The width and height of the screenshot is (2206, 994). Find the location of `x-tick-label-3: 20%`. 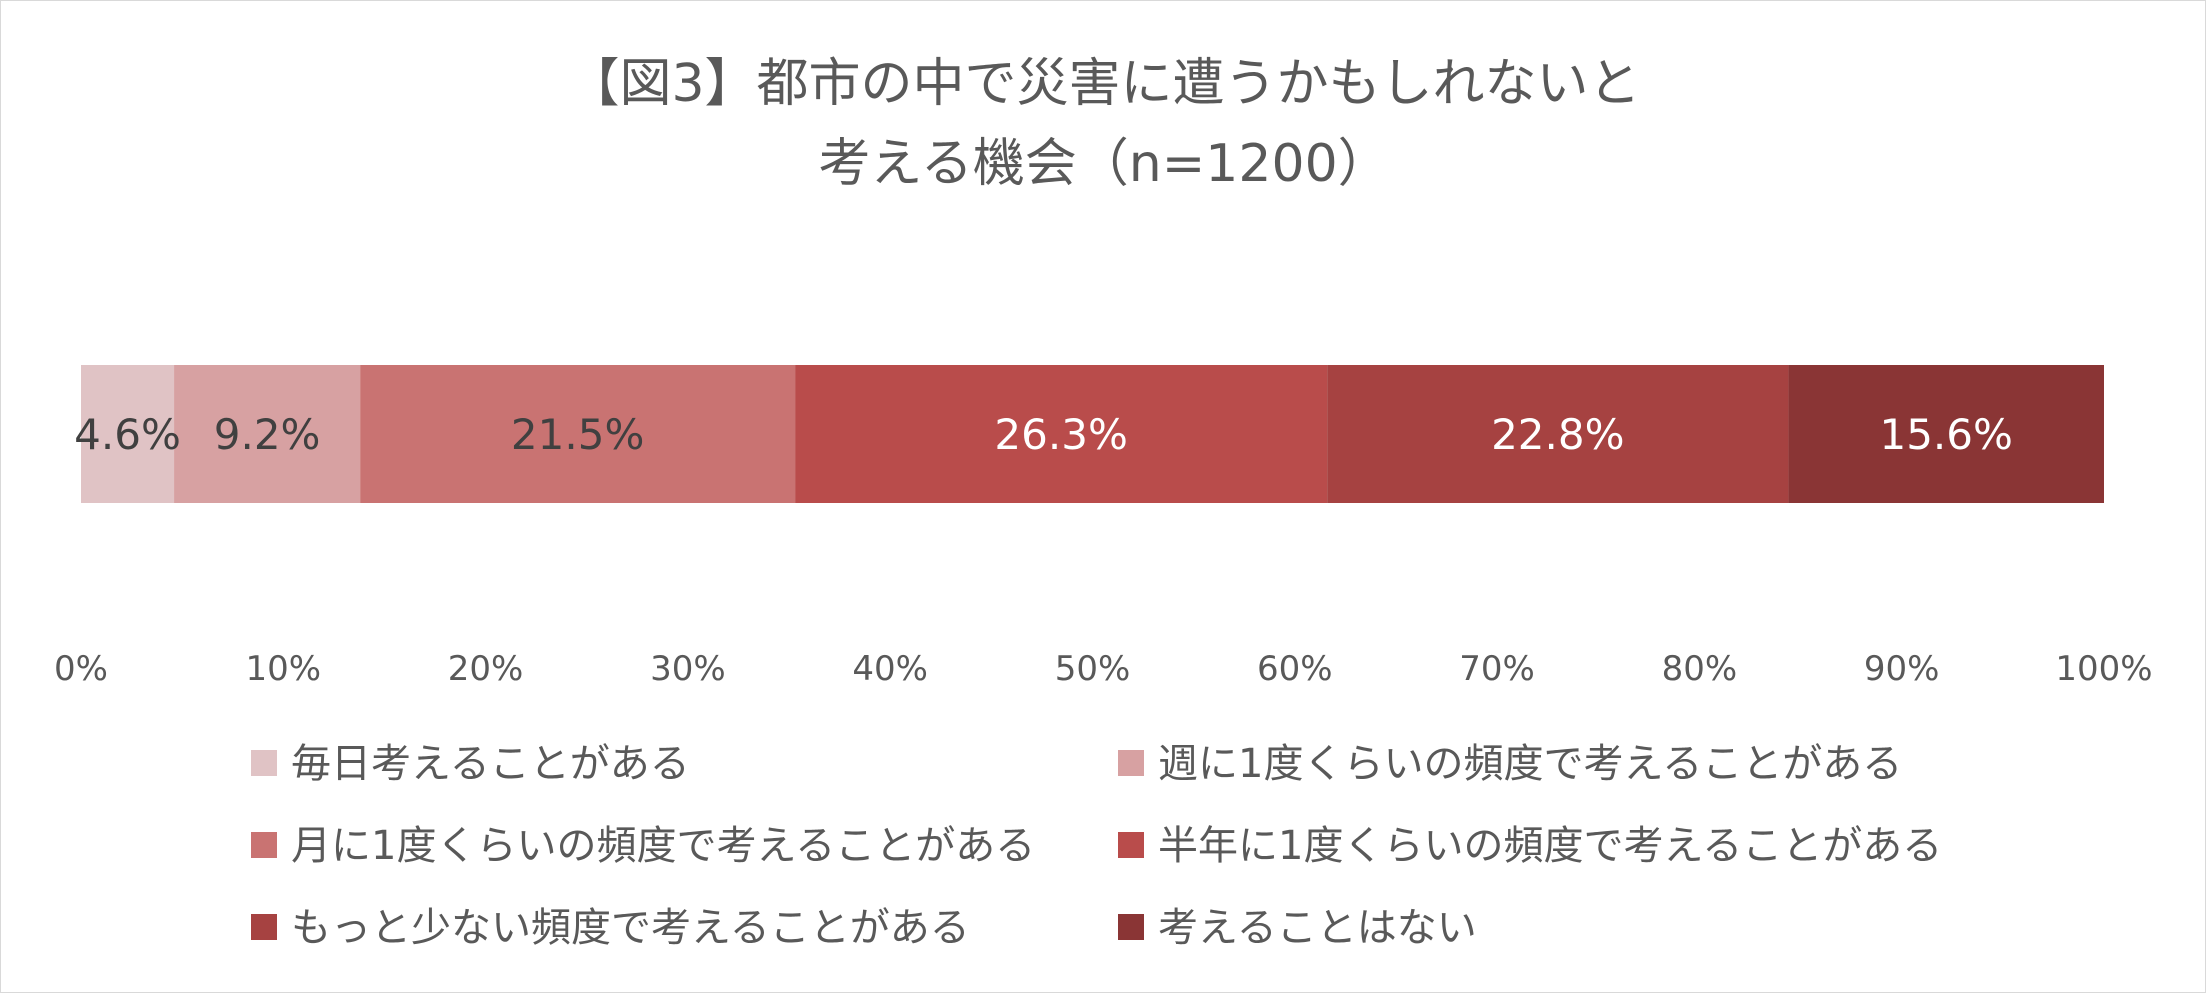

x-tick-label-3: 20% is located at coordinates (486, 669).